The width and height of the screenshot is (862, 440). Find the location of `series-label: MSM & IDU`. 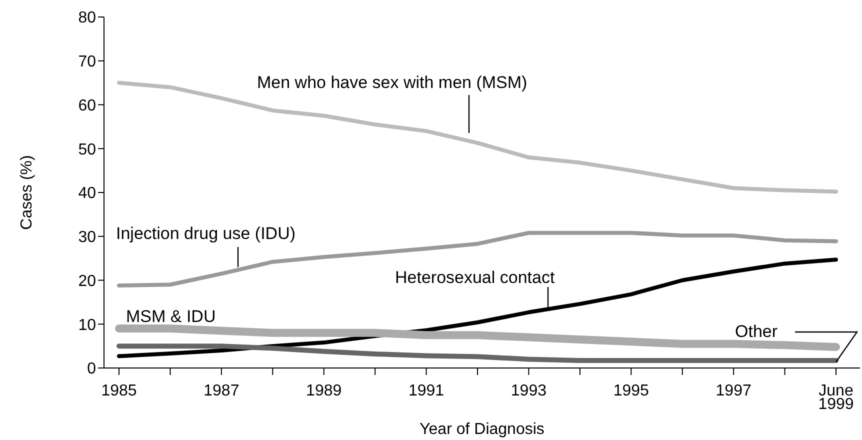

series-label: MSM & IDU is located at coordinates (171, 316).